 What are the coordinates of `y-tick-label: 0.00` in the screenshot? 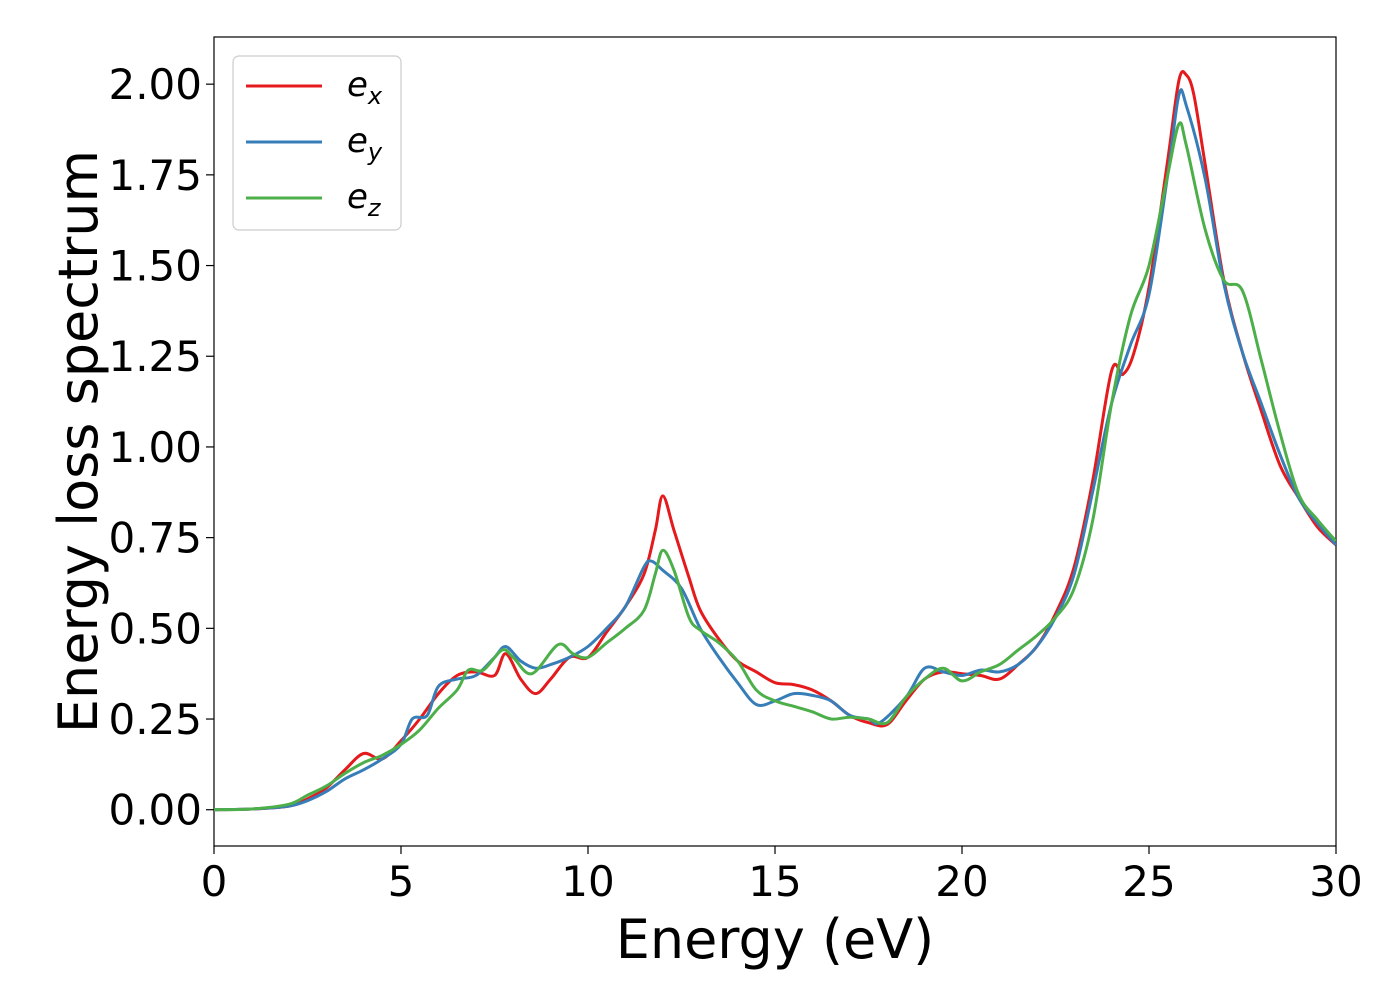 It's located at (155, 810).